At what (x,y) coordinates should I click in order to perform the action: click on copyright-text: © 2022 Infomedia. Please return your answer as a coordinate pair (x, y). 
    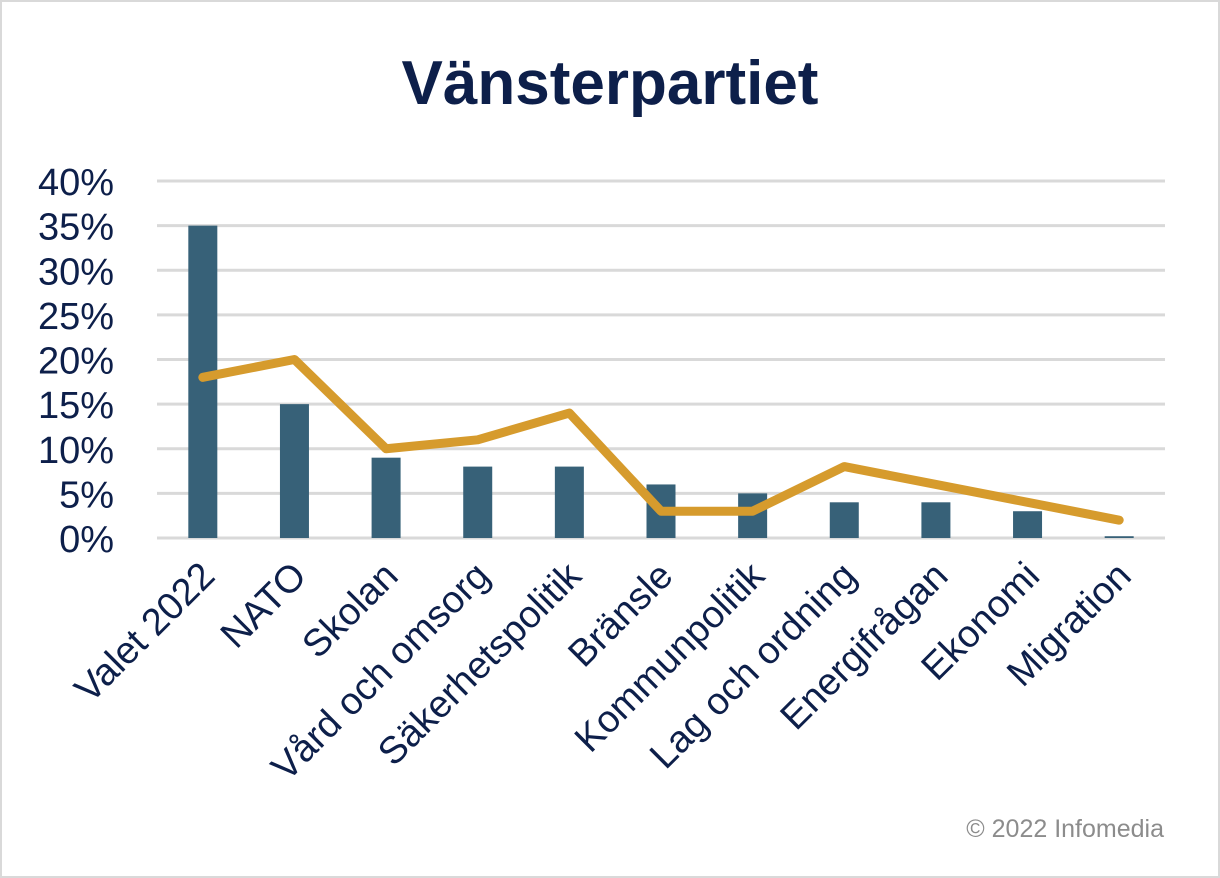
    Looking at the image, I should click on (1065, 829).